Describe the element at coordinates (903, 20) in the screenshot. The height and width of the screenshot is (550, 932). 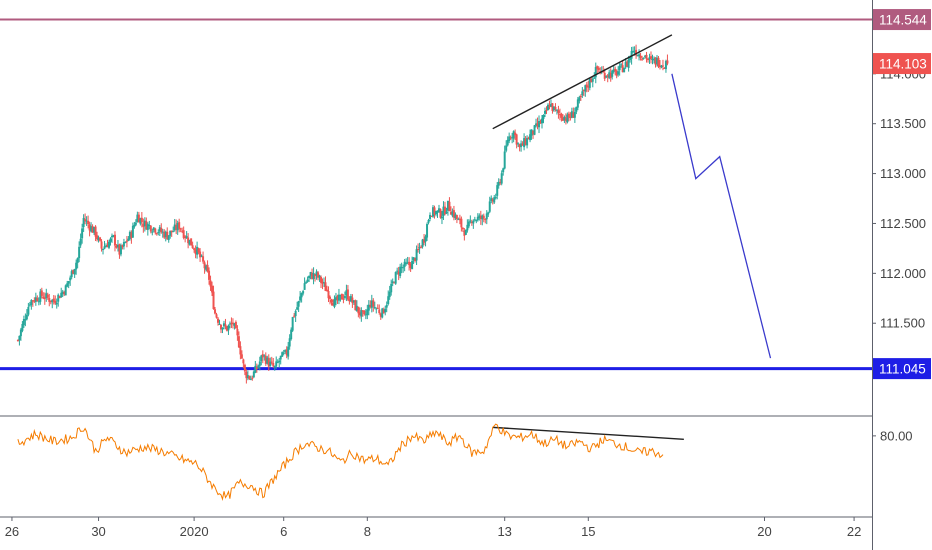
I see `price-tag-label: 114.544` at that location.